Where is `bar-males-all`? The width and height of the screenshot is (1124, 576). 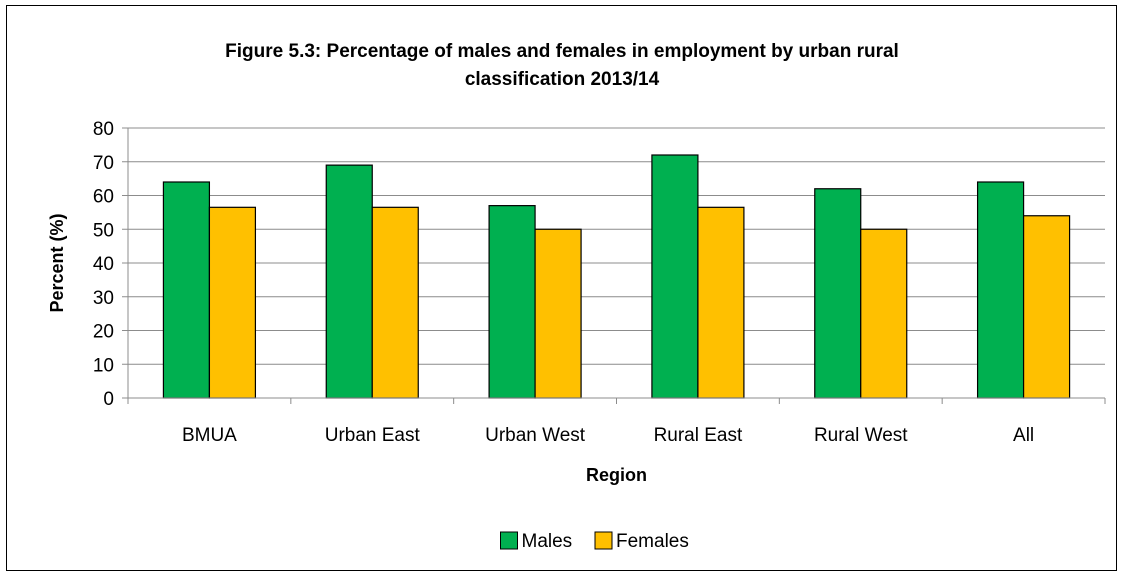
bar-males-all is located at coordinates (1001, 290).